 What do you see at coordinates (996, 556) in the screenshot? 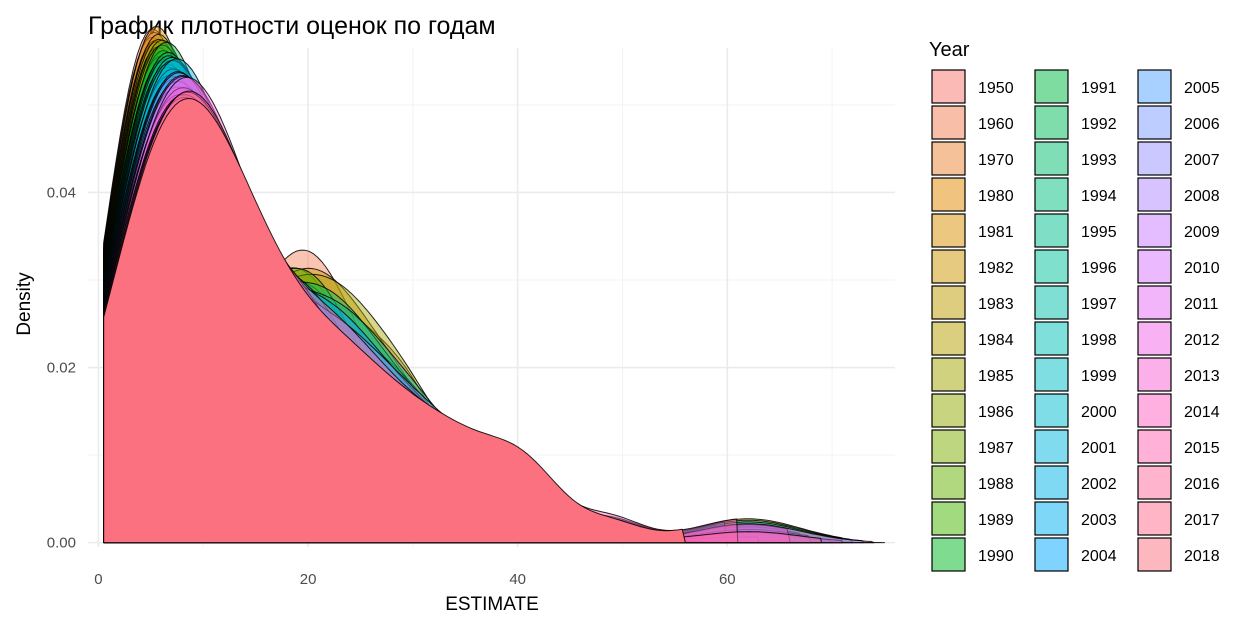
I see `legend-label: 1990` at bounding box center [996, 556].